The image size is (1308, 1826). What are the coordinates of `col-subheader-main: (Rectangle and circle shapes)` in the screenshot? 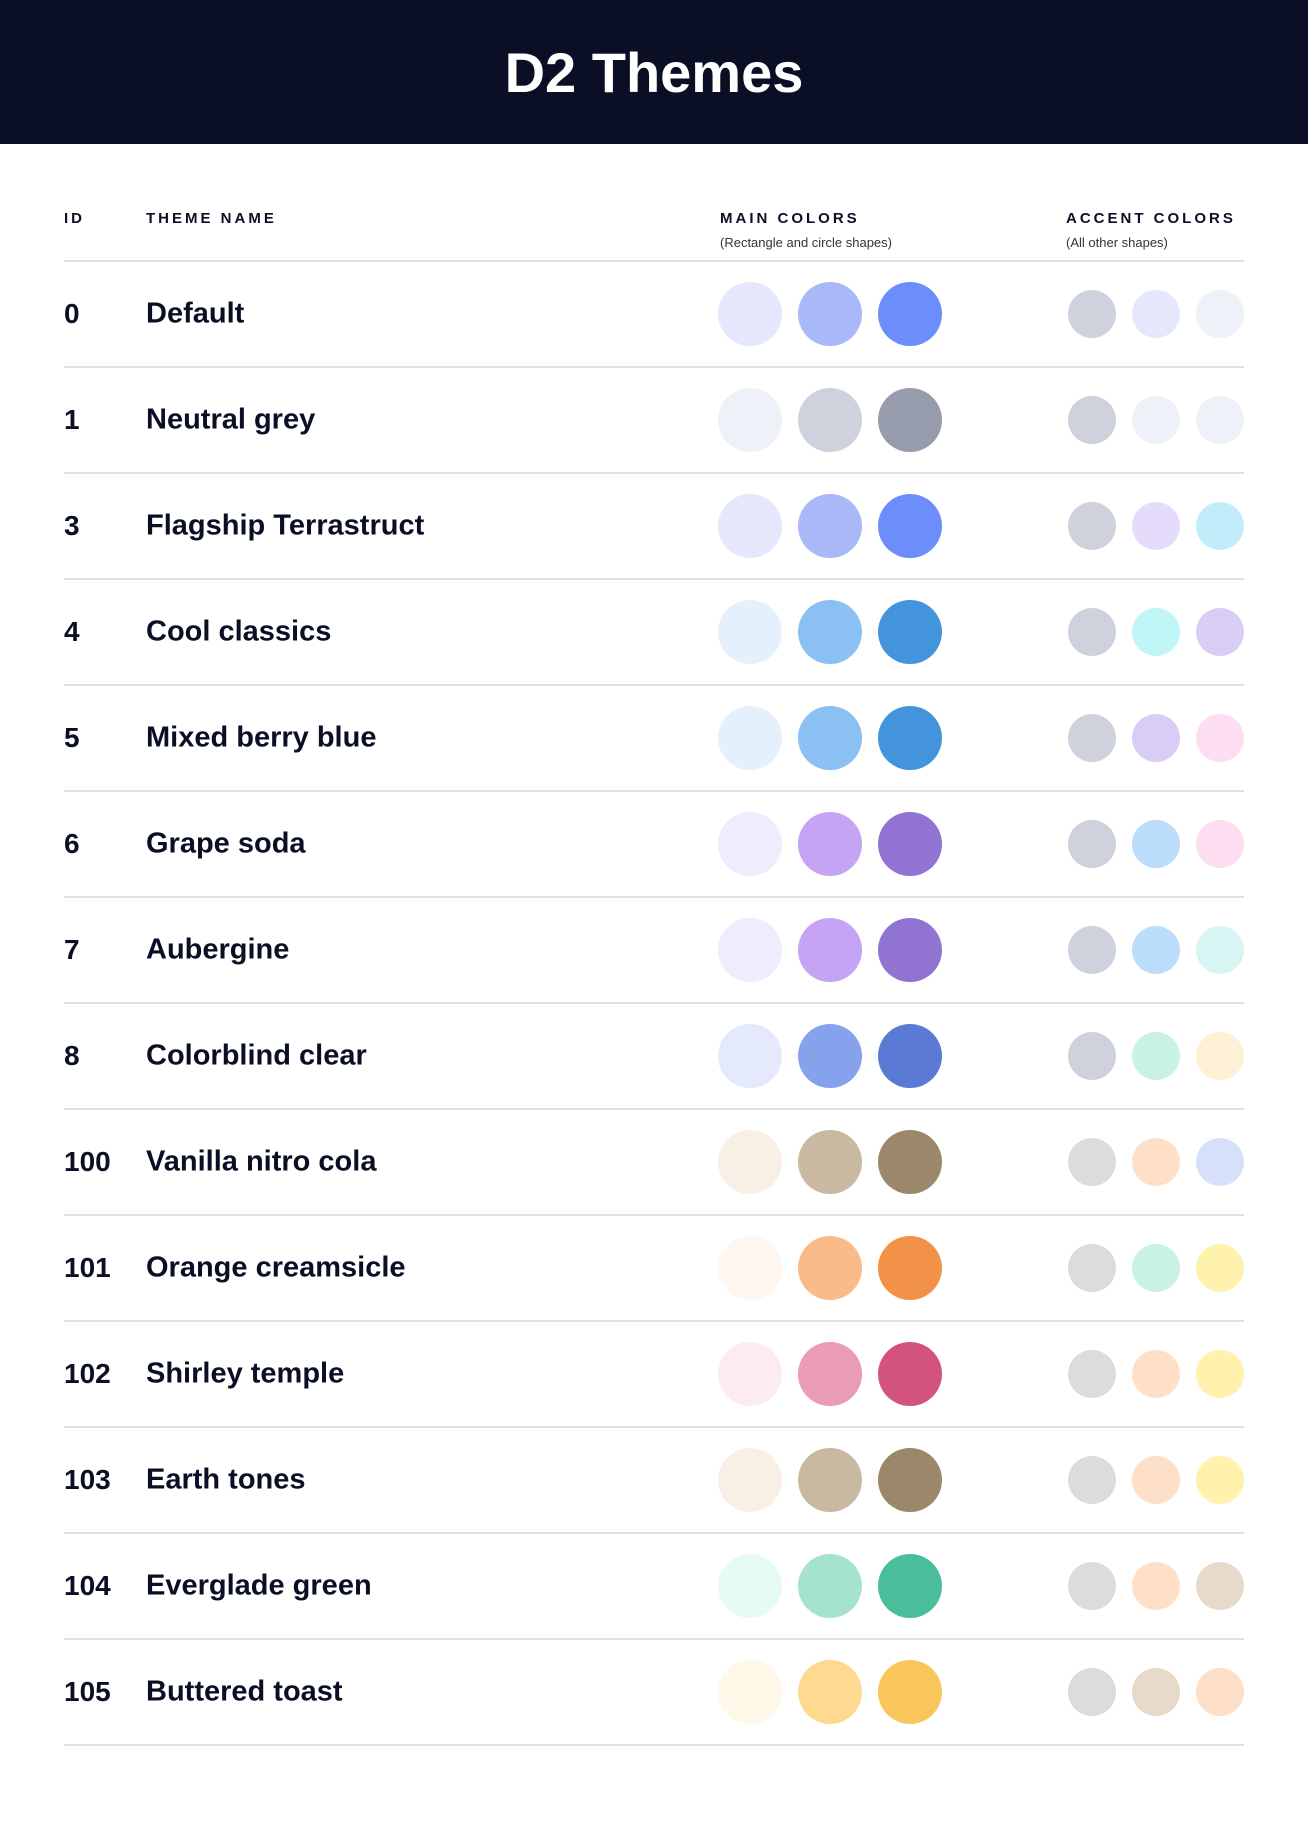 It's located at (806, 242).